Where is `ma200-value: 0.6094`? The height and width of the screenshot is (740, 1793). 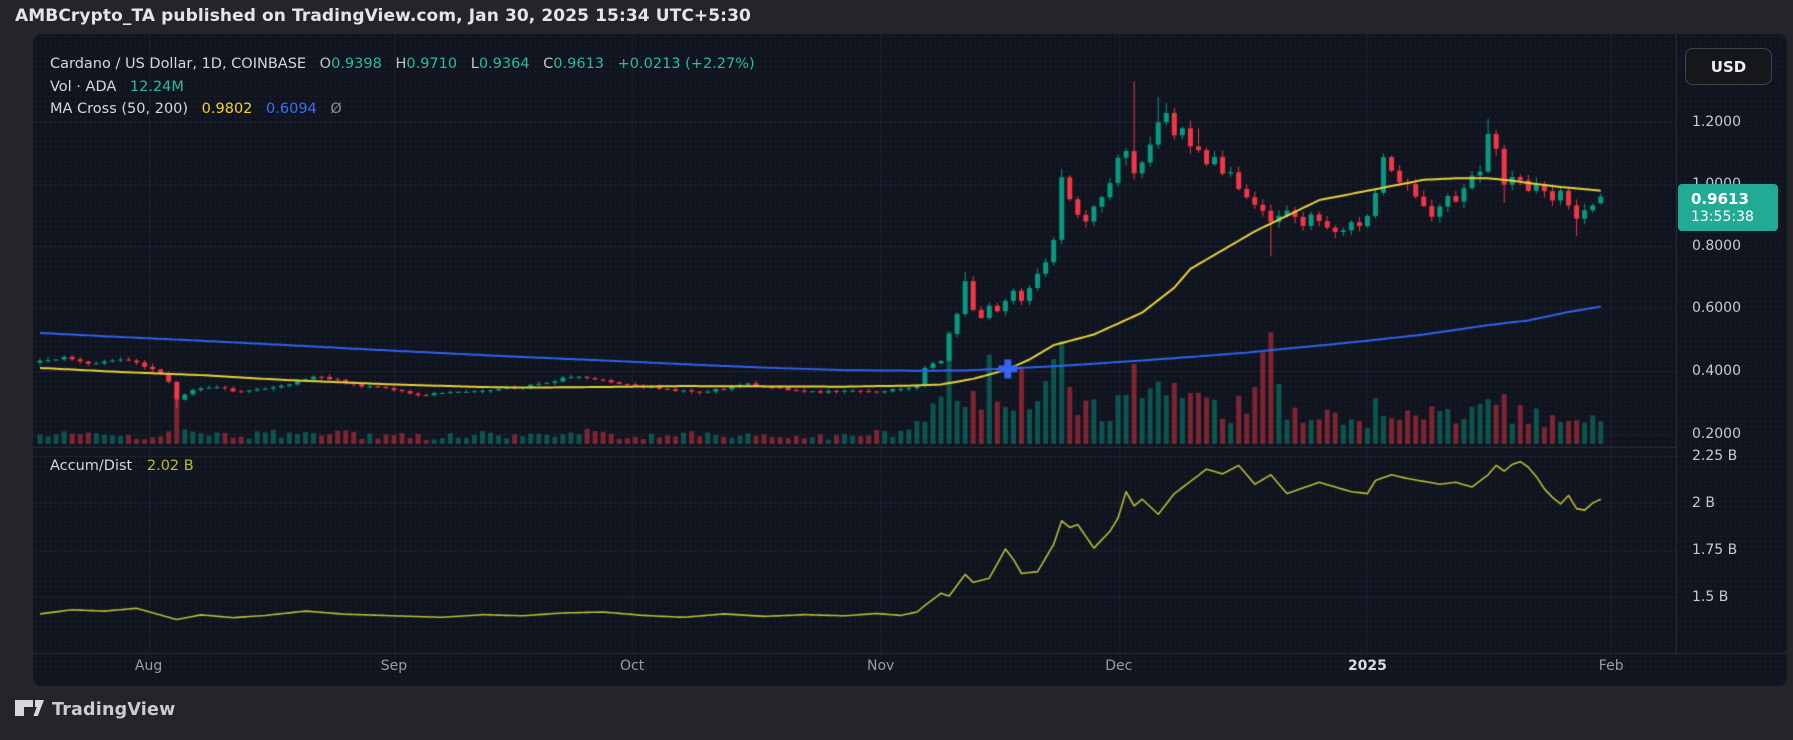 ma200-value: 0.6094 is located at coordinates (291, 109).